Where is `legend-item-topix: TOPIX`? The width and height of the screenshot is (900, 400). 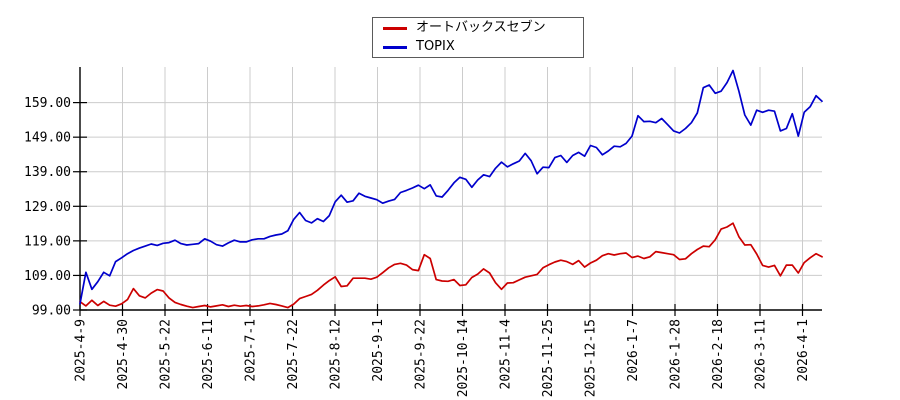
legend-item-topix: TOPIX is located at coordinates (478, 47).